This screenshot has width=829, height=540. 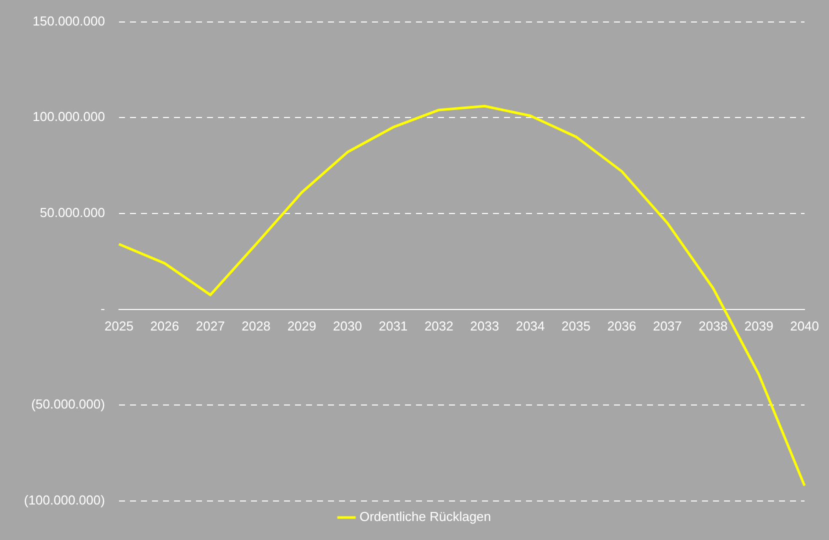 What do you see at coordinates (576, 326) in the screenshot?
I see `x-tick-label: 2035` at bounding box center [576, 326].